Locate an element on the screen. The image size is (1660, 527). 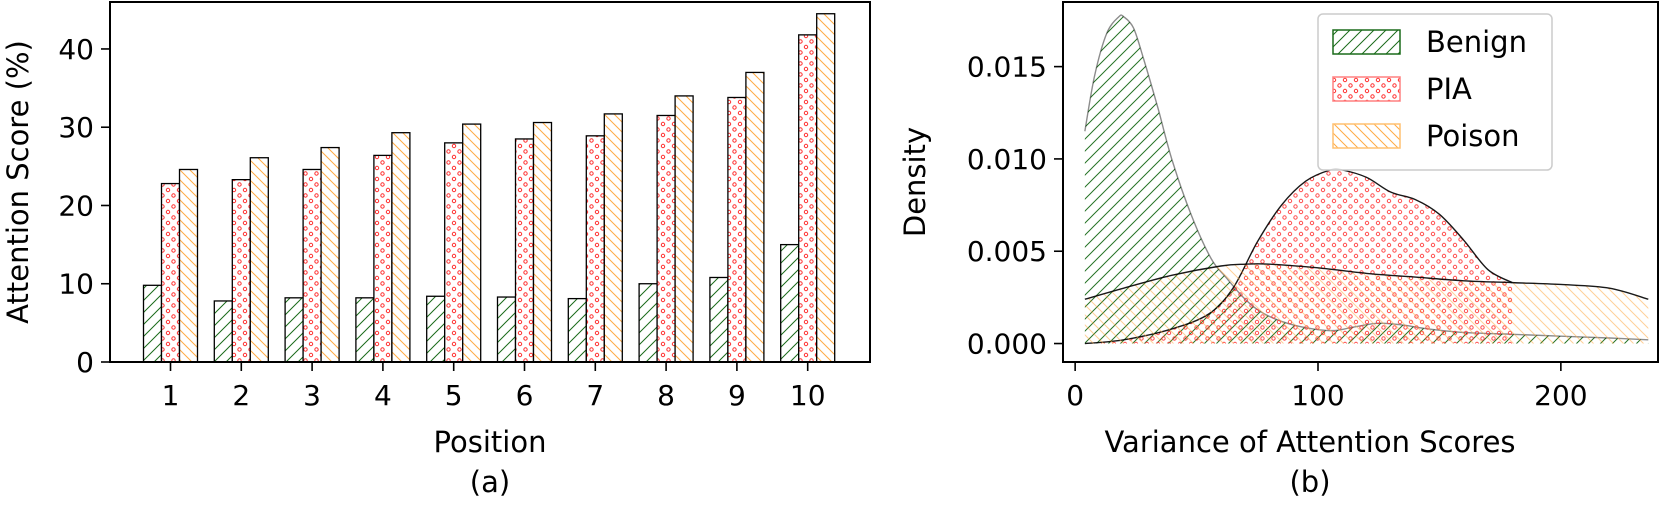
bar-poison-7-hatch is located at coordinates (613, 238).